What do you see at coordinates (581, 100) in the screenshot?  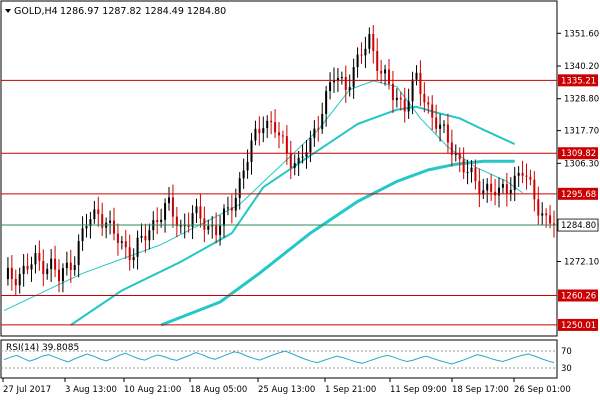 I see `price-tick-label: 1328.80` at bounding box center [581, 100].